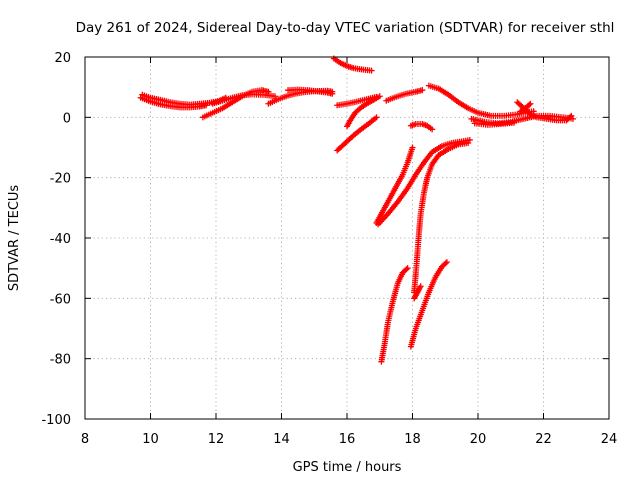 This screenshot has height=480, width=640. What do you see at coordinates (56, 420) in the screenshot?
I see `y-tick-label: -100` at bounding box center [56, 420].